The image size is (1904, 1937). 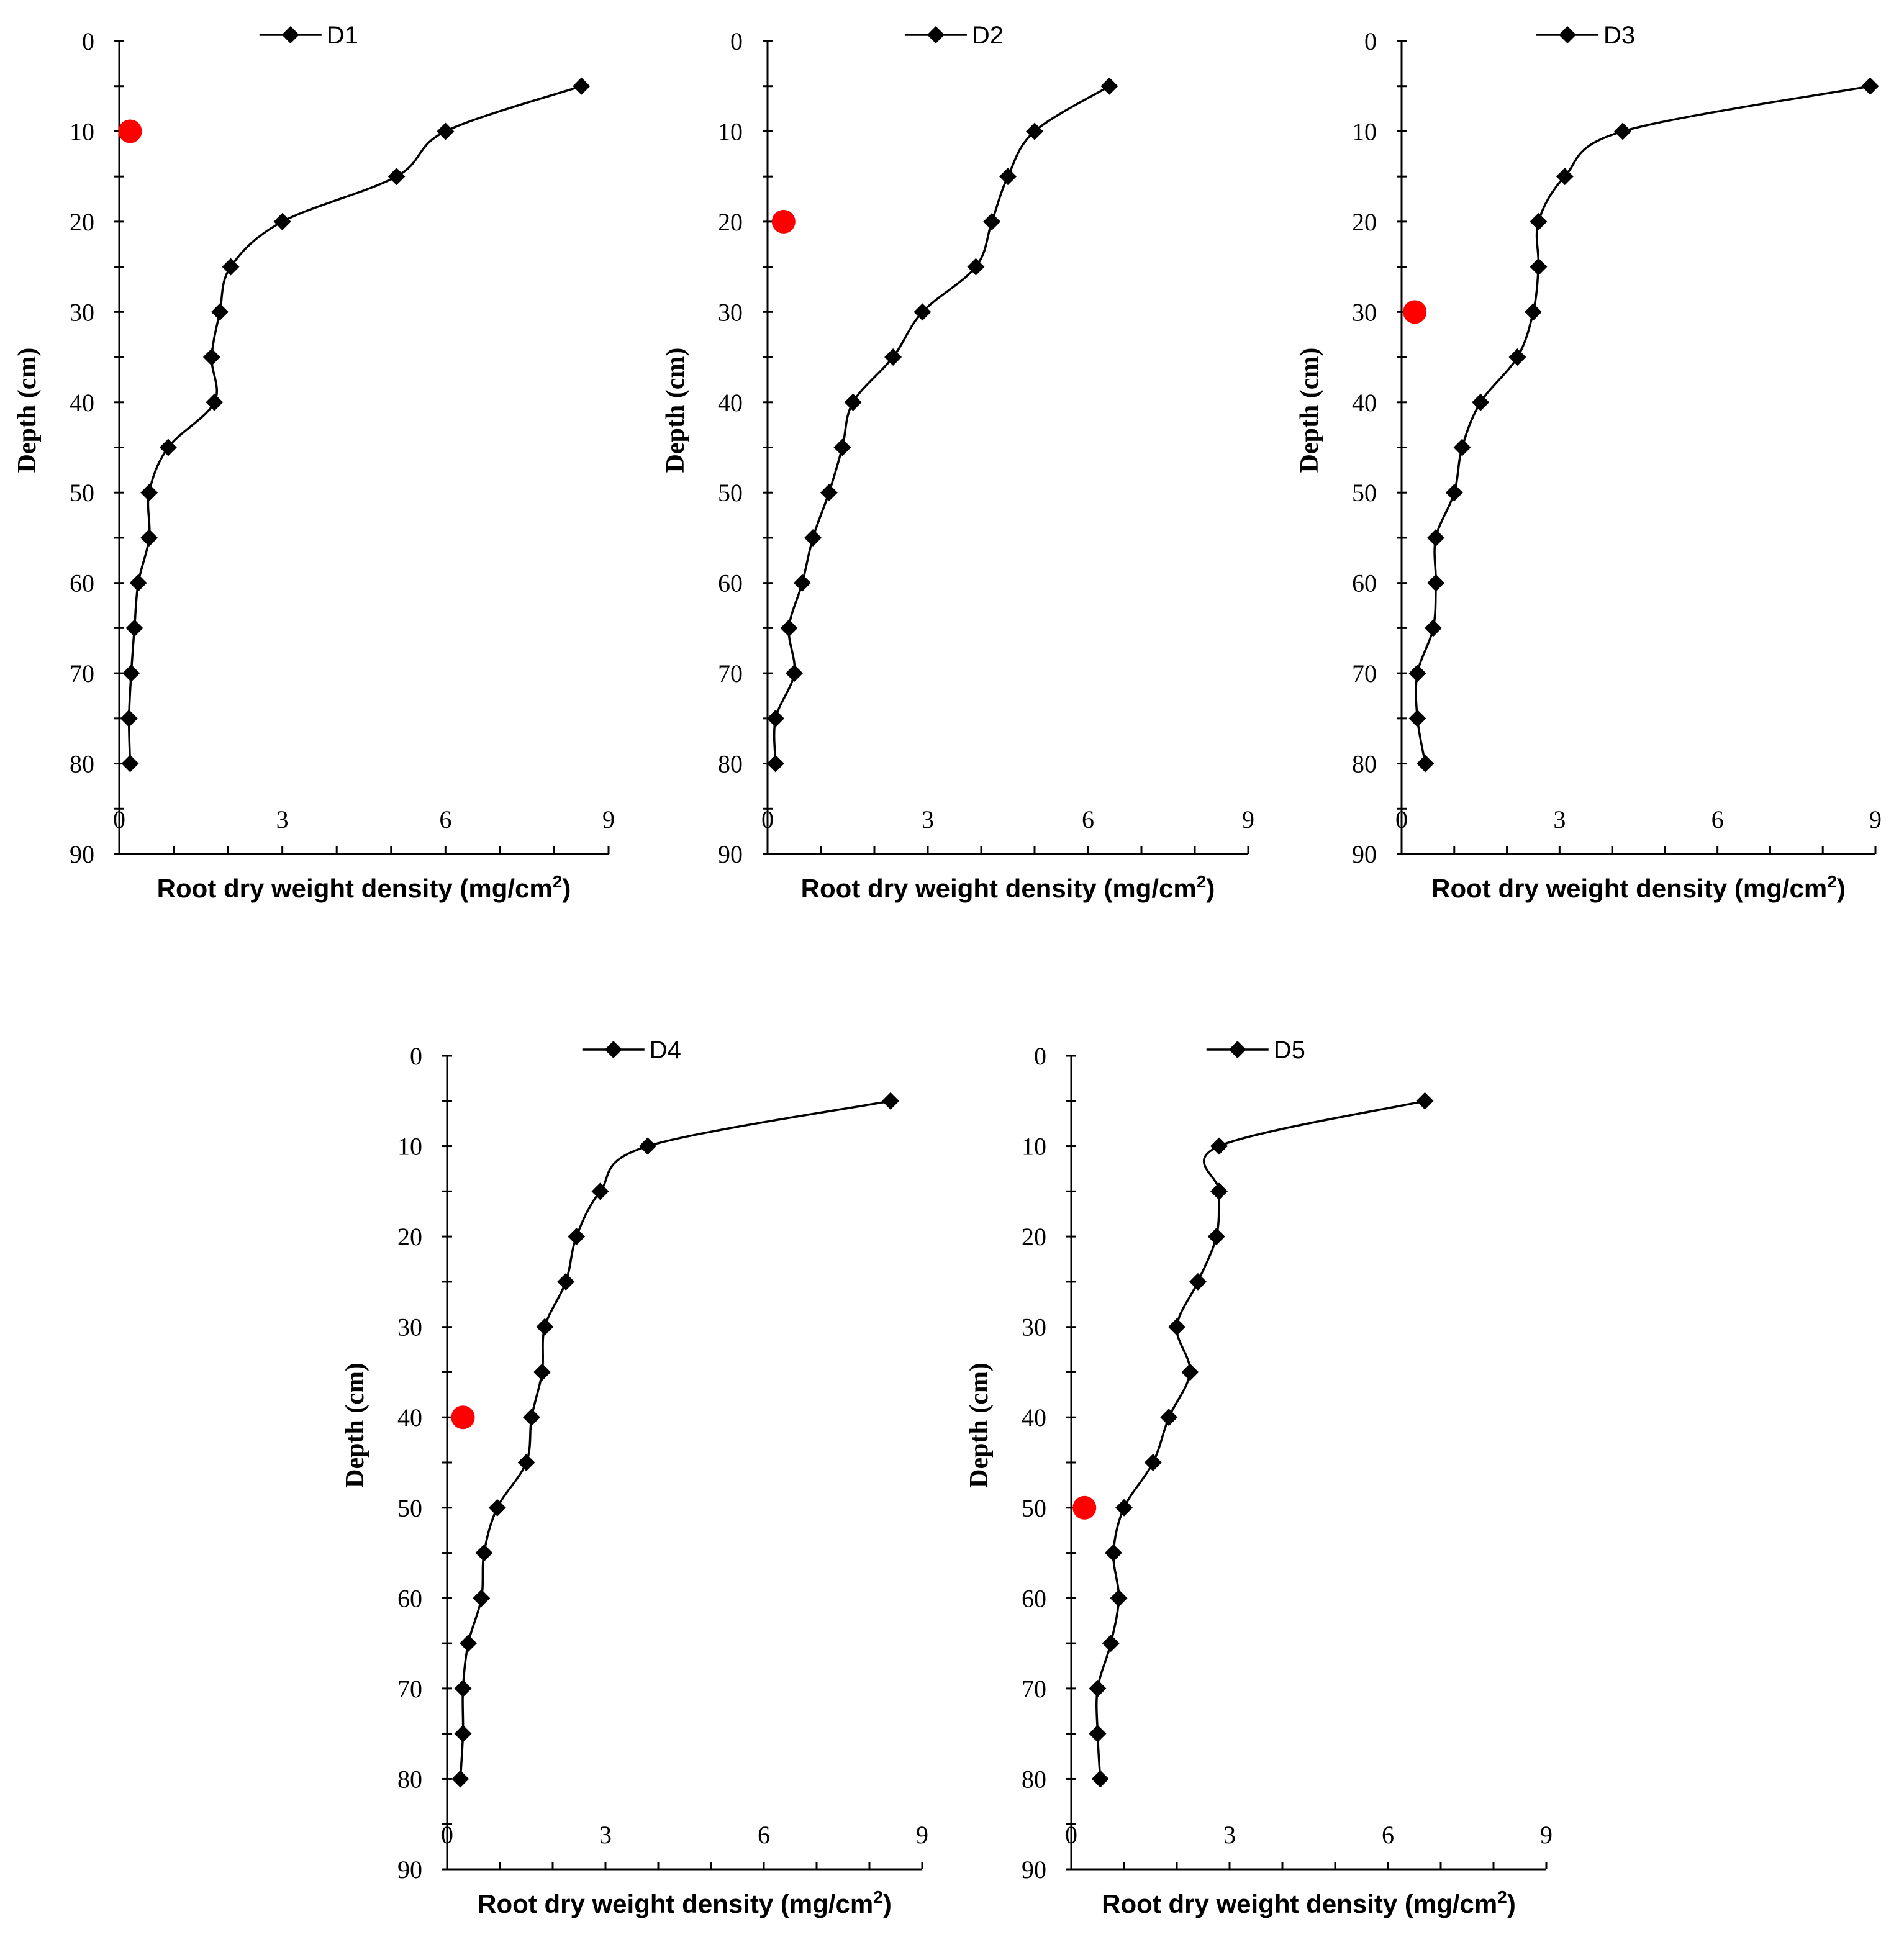 What do you see at coordinates (922, 1835) in the screenshot?
I see `x-tick-label: 9` at bounding box center [922, 1835].